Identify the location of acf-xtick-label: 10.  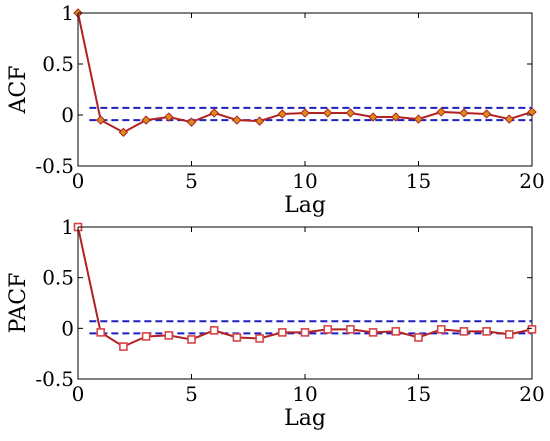
(304, 181).